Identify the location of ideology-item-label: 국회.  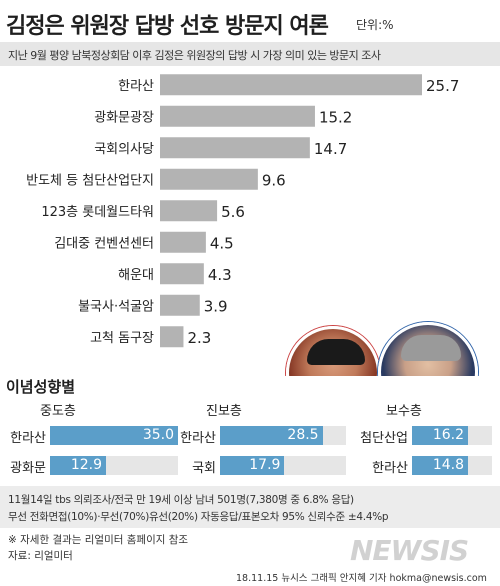
(204, 468).